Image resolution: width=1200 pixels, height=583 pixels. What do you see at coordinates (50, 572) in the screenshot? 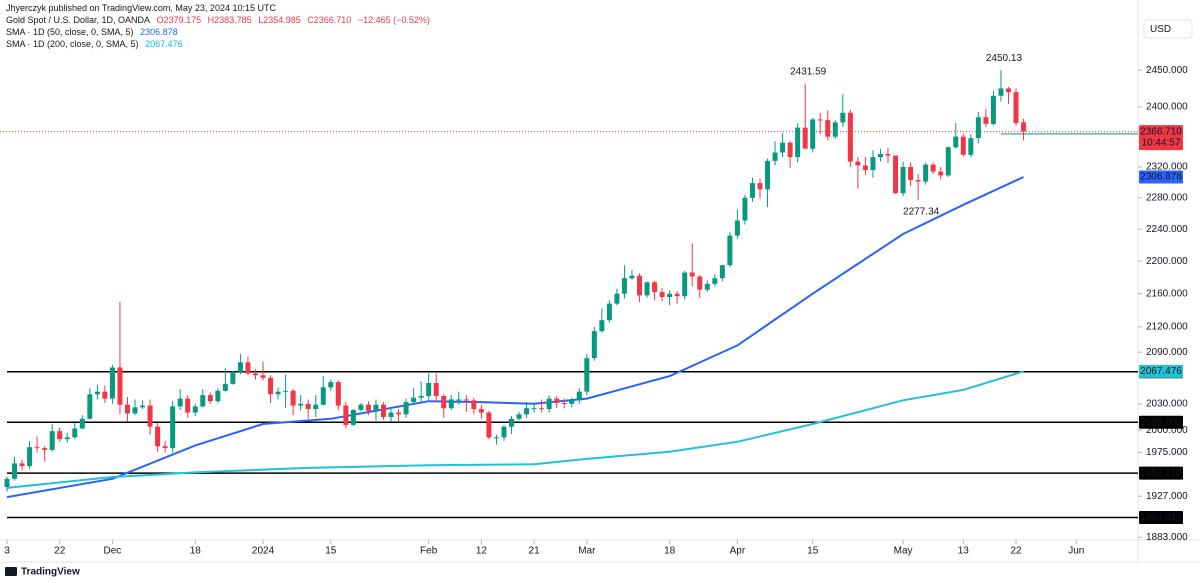
I see `brand: TradingView` at bounding box center [50, 572].